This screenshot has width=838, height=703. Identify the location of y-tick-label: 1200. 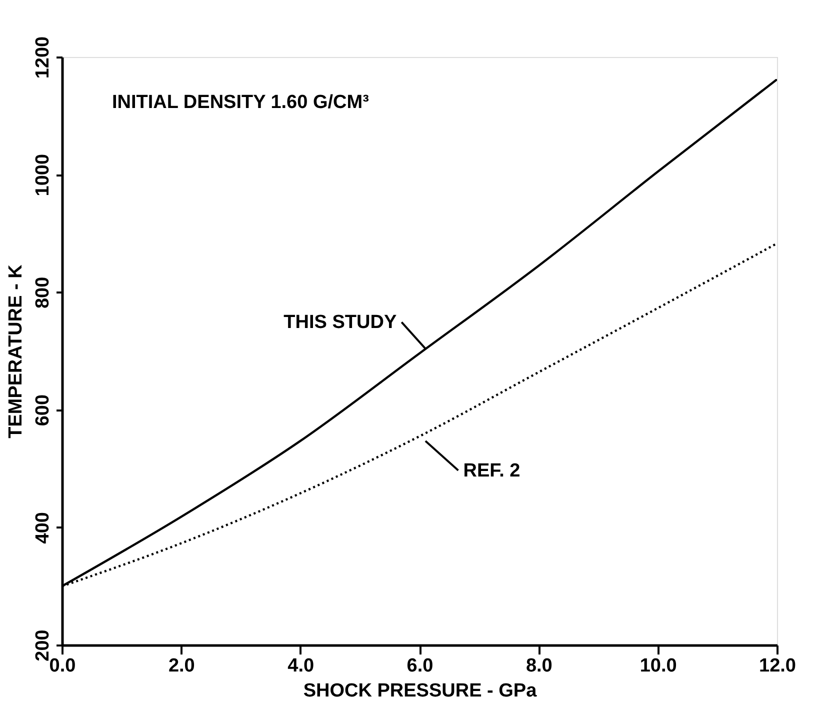
(43, 57).